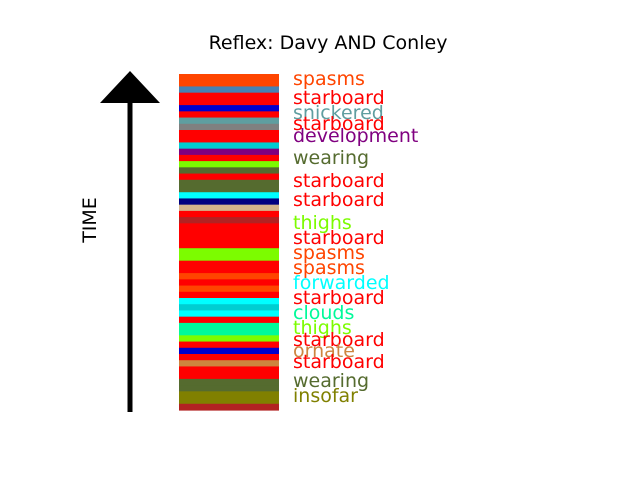 This screenshot has height=480, width=640. What do you see at coordinates (322, 328) in the screenshot?
I see `word-label-15: thighs` at bounding box center [322, 328].